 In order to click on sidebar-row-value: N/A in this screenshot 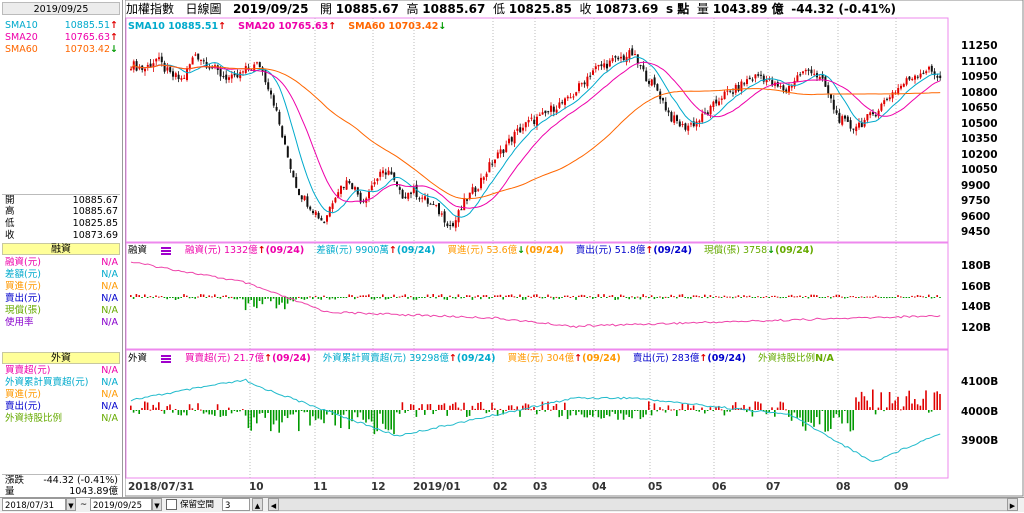, I will do `click(109, 287)`.